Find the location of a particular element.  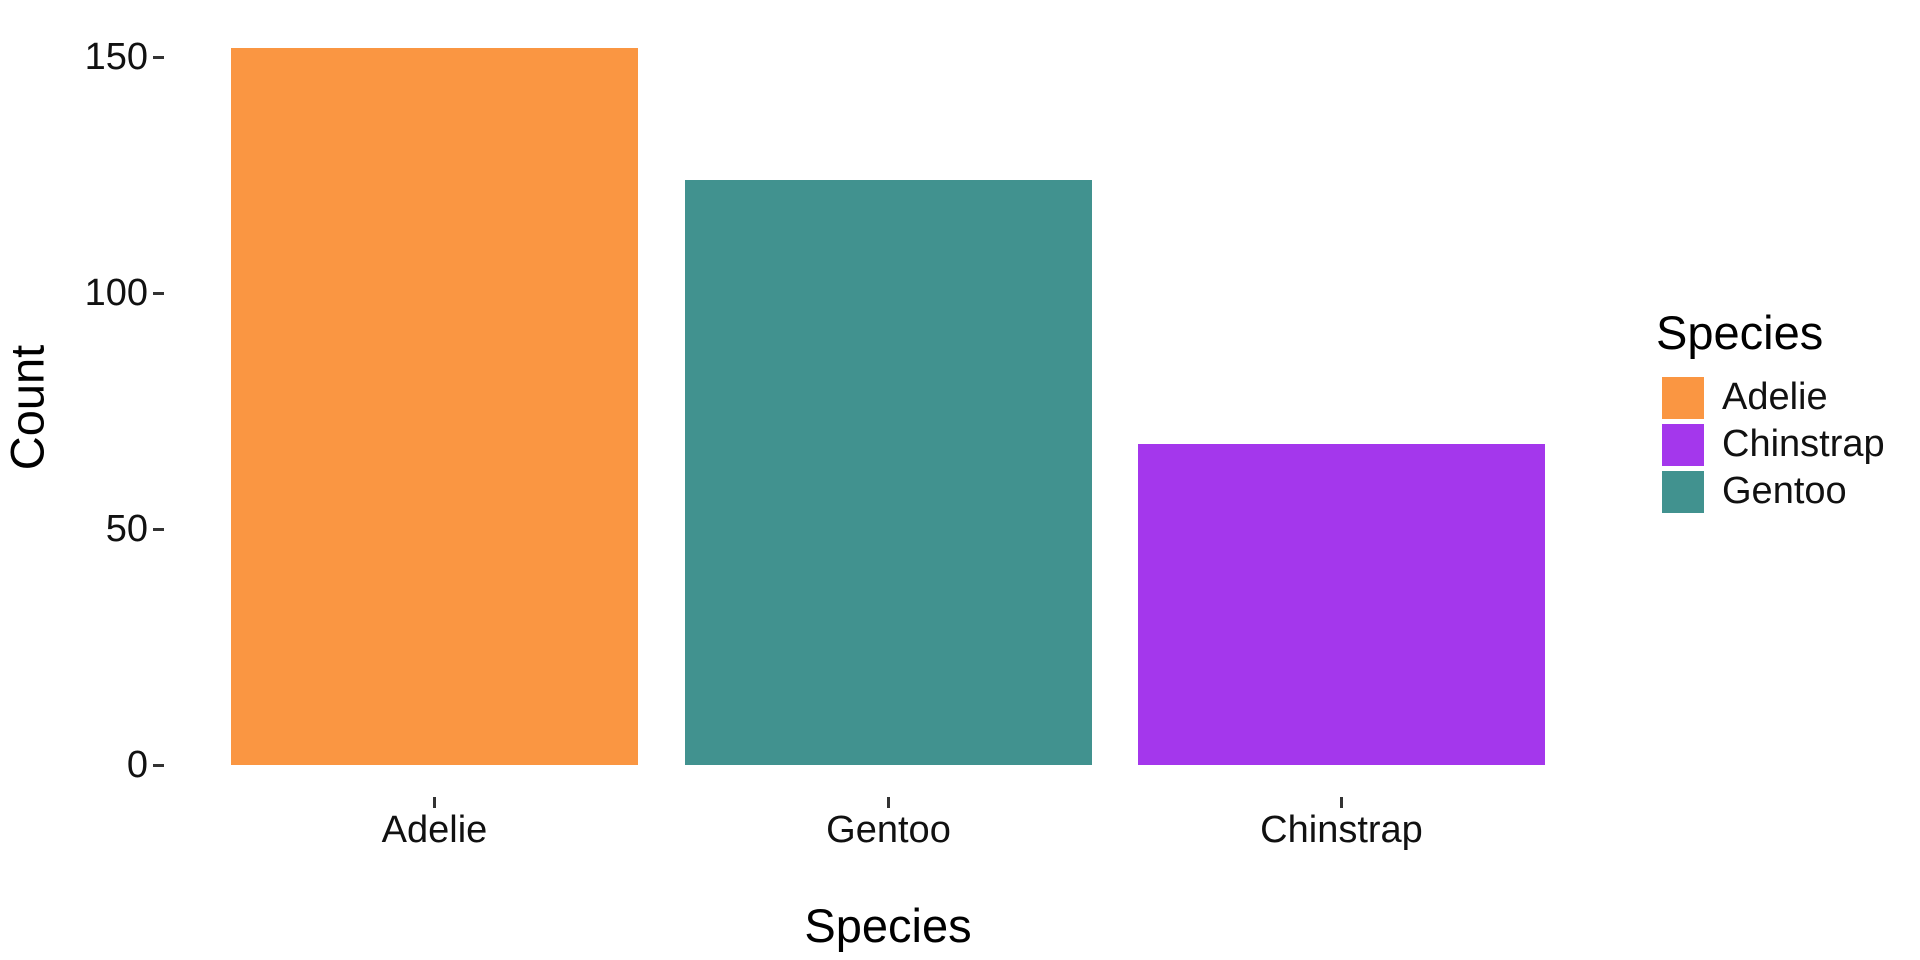

y-tick-label-100: 100 is located at coordinates (116, 293).